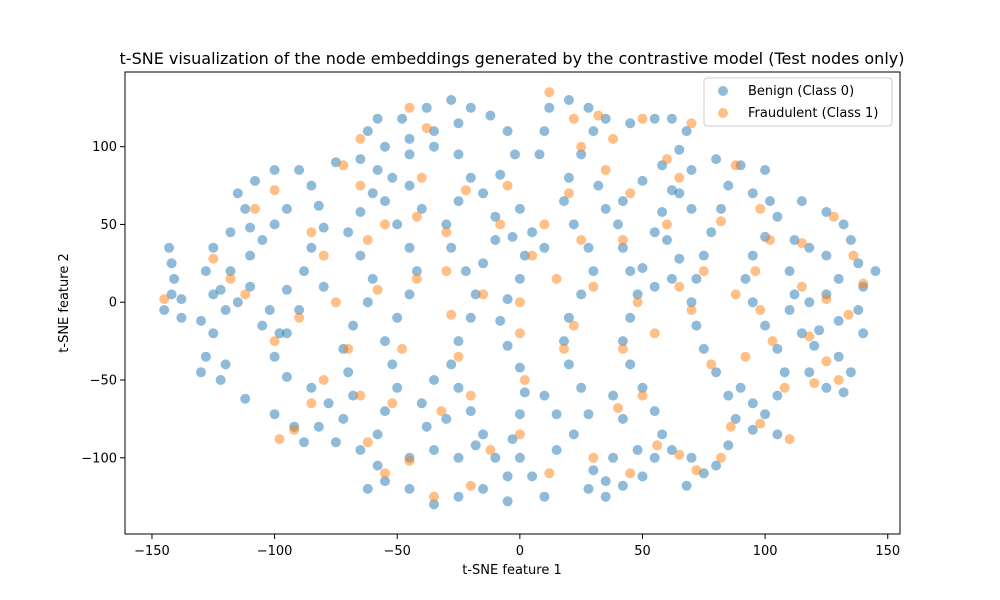  I want to click on x-tick-label: 100, so click(765, 551).